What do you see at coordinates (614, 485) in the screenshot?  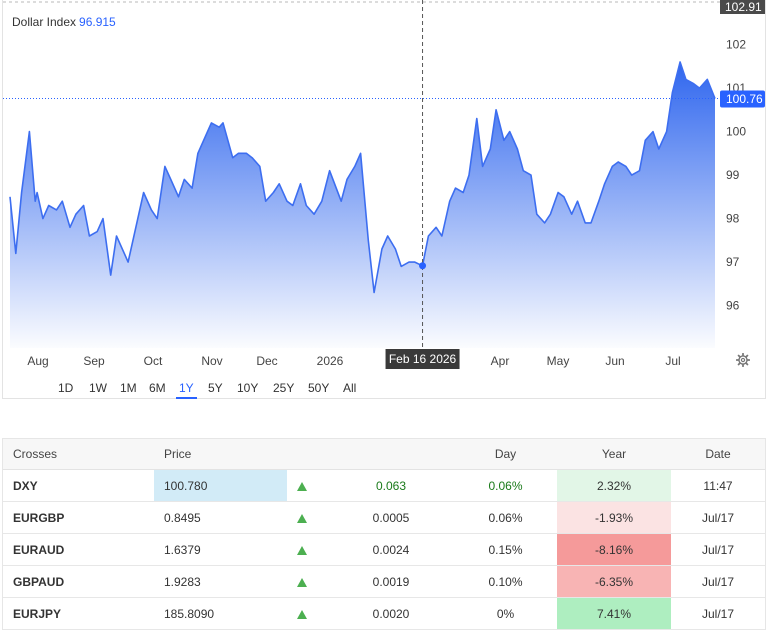 I see `year-change-cell: 2.32%` at bounding box center [614, 485].